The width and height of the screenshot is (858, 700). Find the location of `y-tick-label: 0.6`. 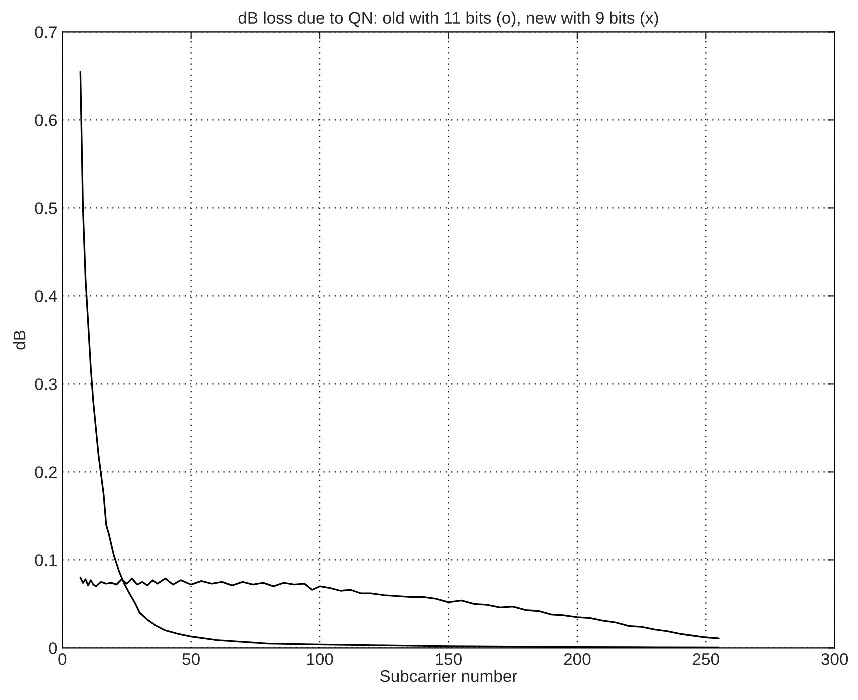

y-tick-label: 0.6 is located at coordinates (46, 120).